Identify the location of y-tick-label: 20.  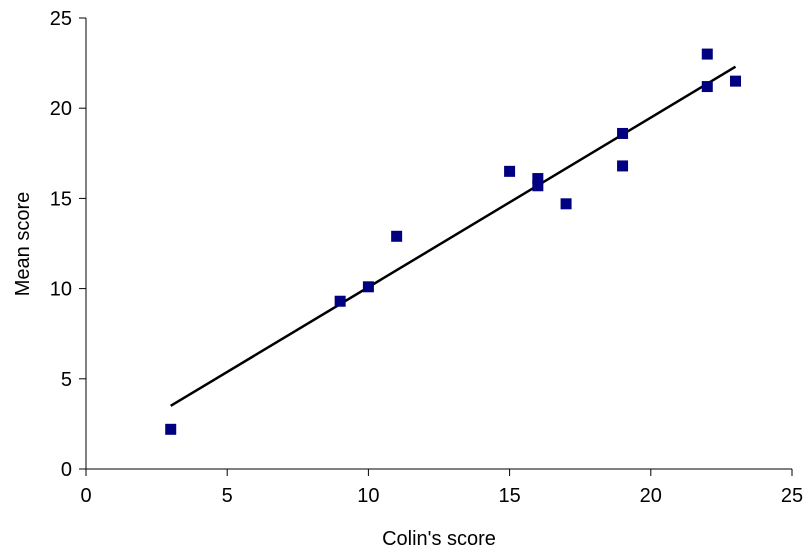
(61, 109).